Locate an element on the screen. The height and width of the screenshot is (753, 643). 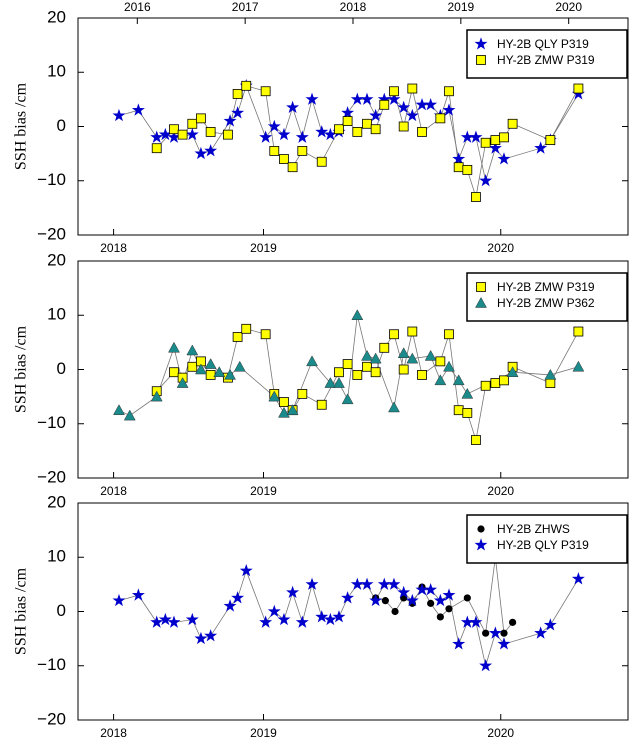
x2-tick-label: 2016 is located at coordinates (137, 7).